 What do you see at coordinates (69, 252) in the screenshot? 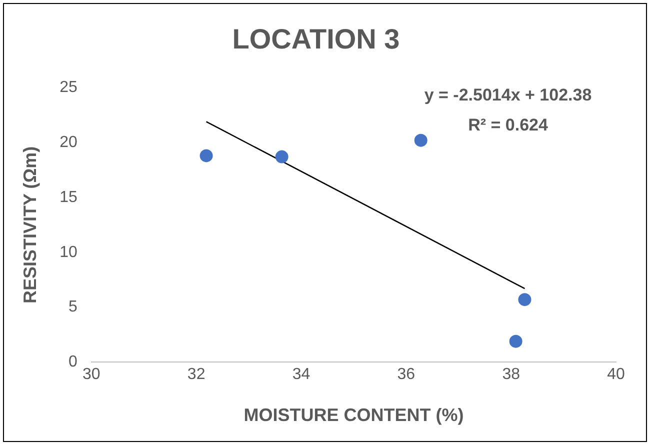
I see `y-tick-label: 10` at bounding box center [69, 252].